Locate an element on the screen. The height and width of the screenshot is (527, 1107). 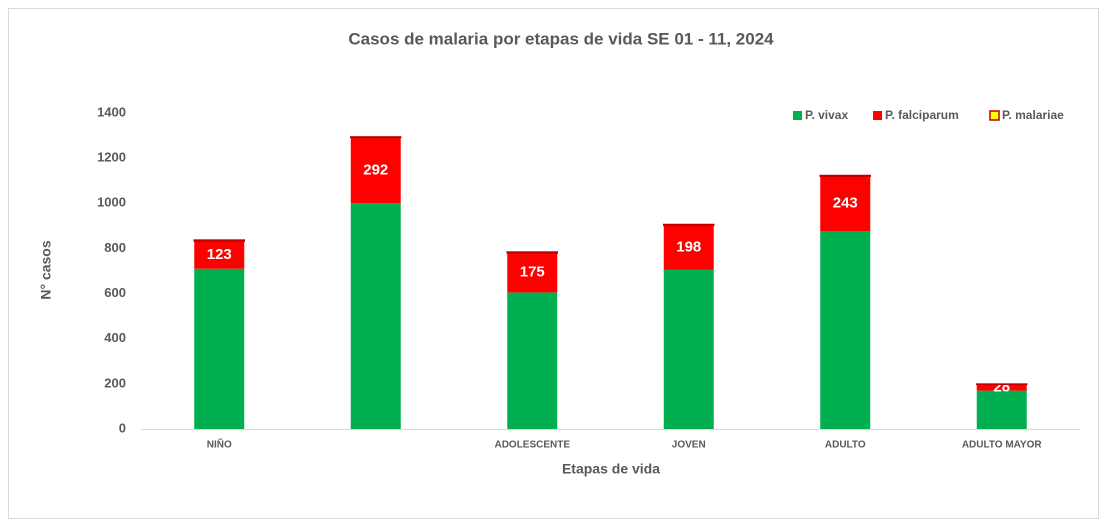
legend-label: P. malariae is located at coordinates (1033, 115).